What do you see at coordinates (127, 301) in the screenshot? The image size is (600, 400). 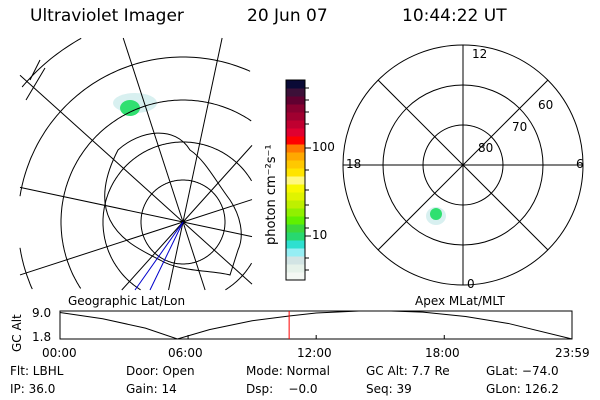 I see `left-map-label: Geographic Lat/Lon` at bounding box center [127, 301].